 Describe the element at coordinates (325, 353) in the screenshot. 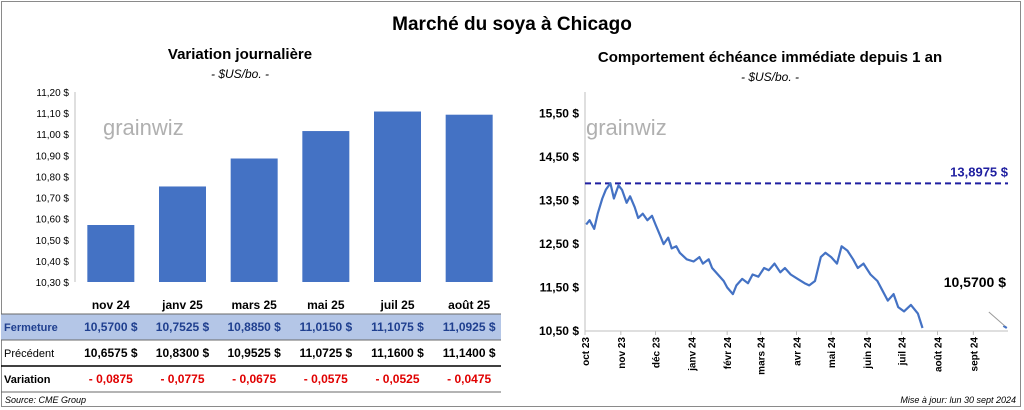

I see `table-cell: 11,0725 $` at that location.